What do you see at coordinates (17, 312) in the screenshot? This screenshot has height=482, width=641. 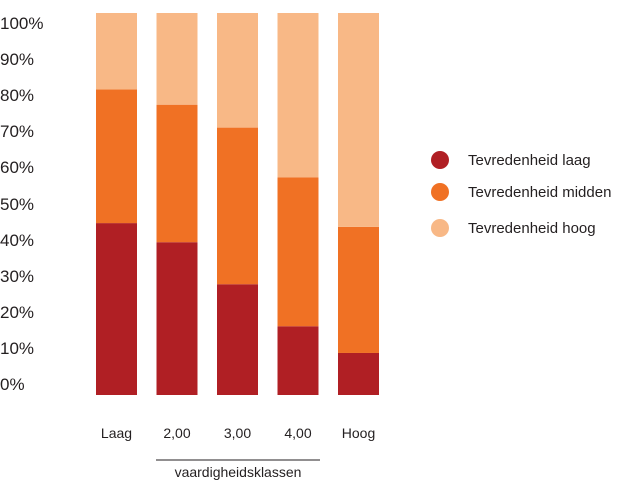 I see `y-tick-label: 20%` at bounding box center [17, 312].